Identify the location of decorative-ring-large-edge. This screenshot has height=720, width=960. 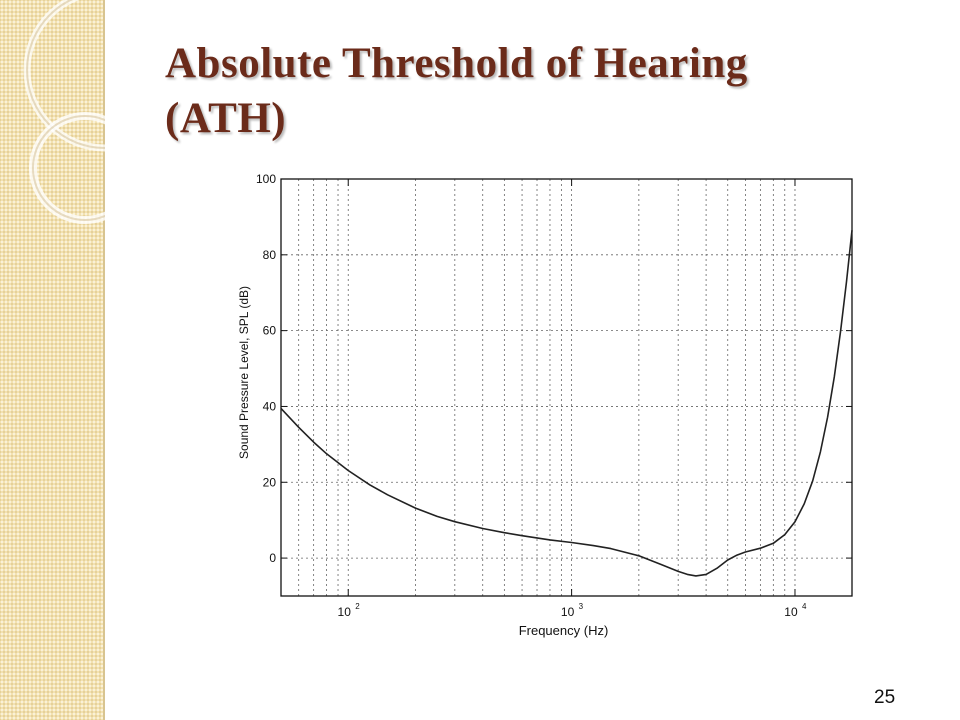
(65, 74).